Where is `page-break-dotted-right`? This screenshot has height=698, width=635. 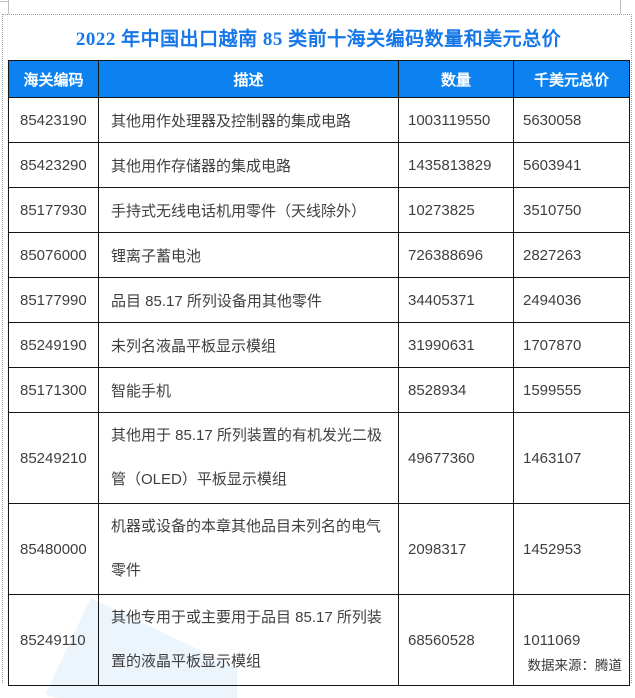 page-break-dotted-right is located at coordinates (631, 348).